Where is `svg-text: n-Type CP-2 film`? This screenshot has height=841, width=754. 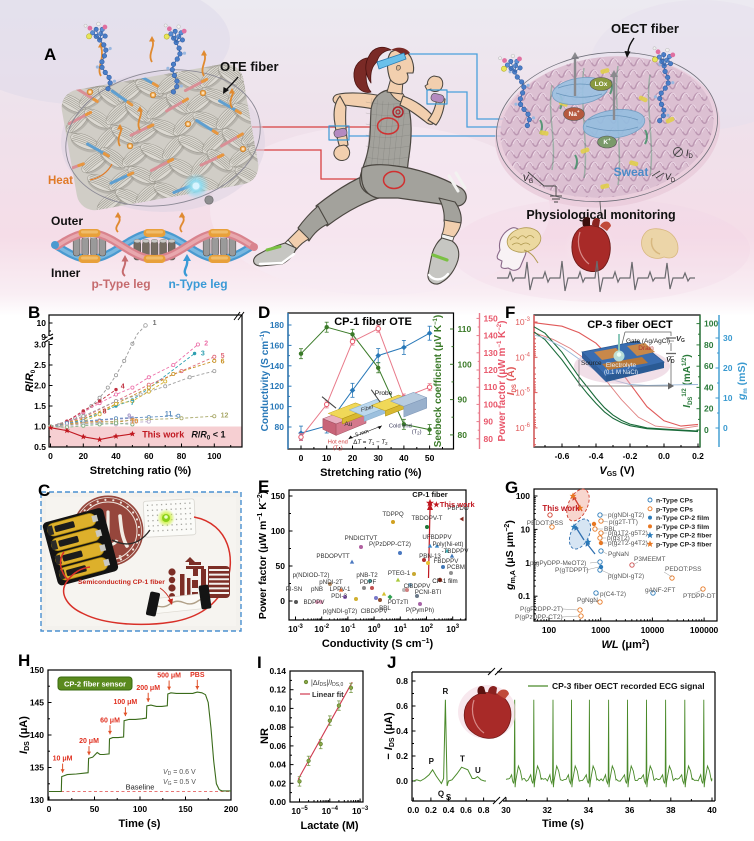 svg-text: n-Type CP-2 film is located at coordinates (682, 518).